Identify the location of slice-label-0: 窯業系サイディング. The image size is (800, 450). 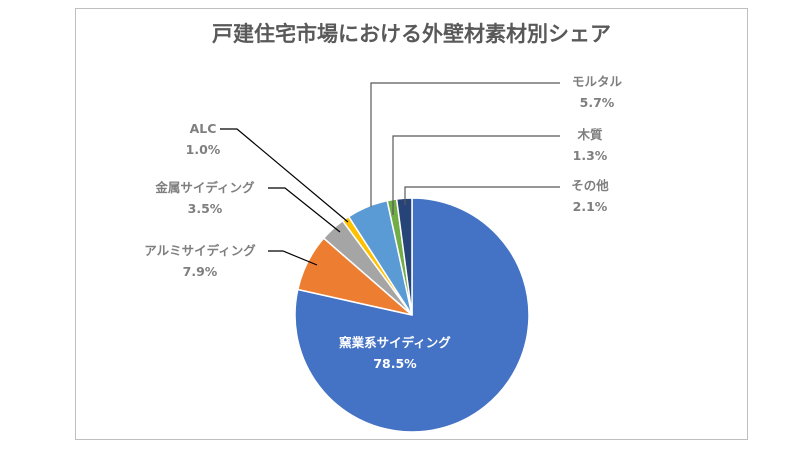
(395, 342).